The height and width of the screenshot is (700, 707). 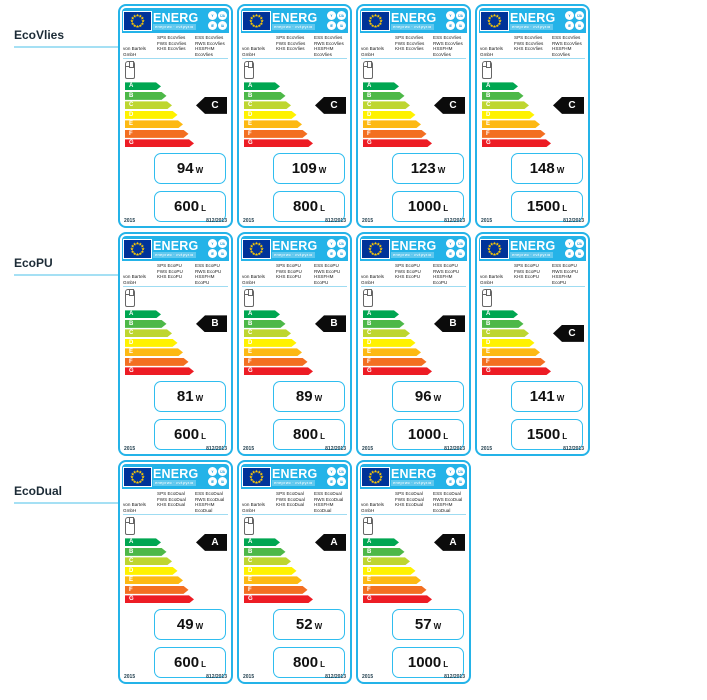 I want to click on watts-value: 94, so click(x=185, y=169).